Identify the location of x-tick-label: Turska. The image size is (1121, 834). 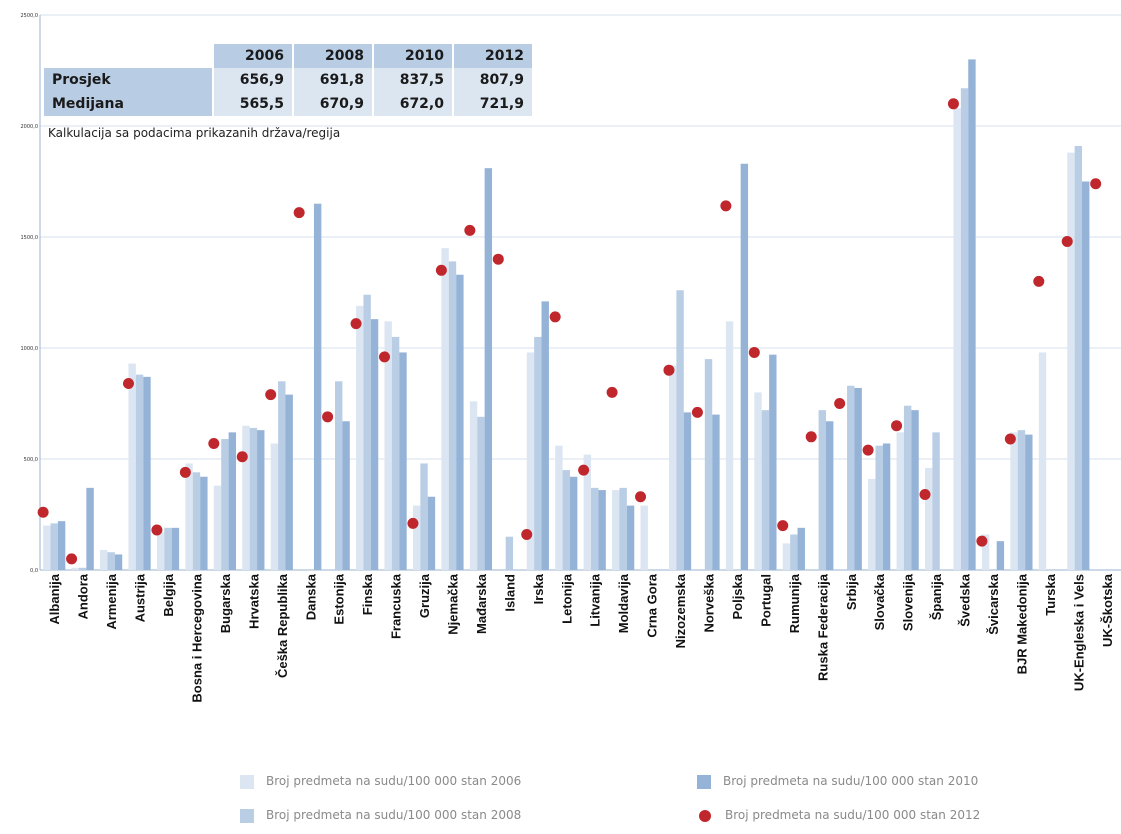
(1050, 594).